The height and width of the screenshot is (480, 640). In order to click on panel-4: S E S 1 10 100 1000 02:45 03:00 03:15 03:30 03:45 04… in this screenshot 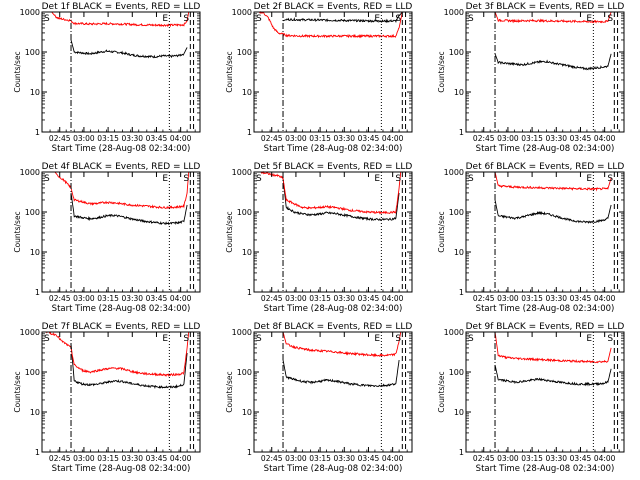, I will do `click(107, 238)`.